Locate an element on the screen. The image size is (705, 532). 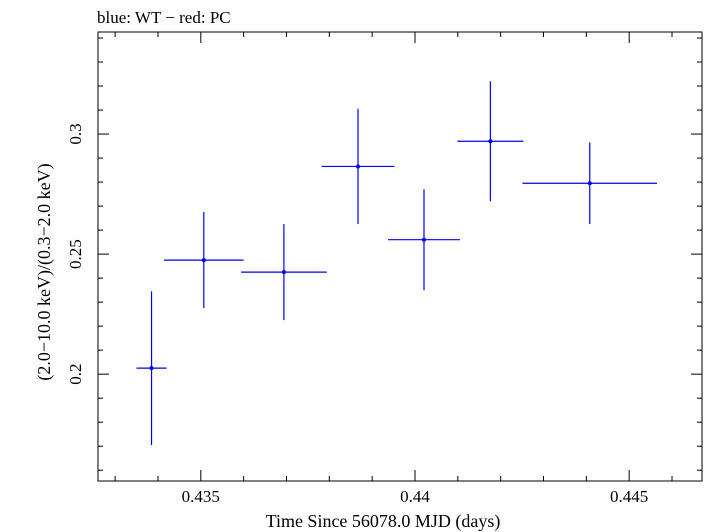
y-tick-label: 0.3 is located at coordinates (75, 133).